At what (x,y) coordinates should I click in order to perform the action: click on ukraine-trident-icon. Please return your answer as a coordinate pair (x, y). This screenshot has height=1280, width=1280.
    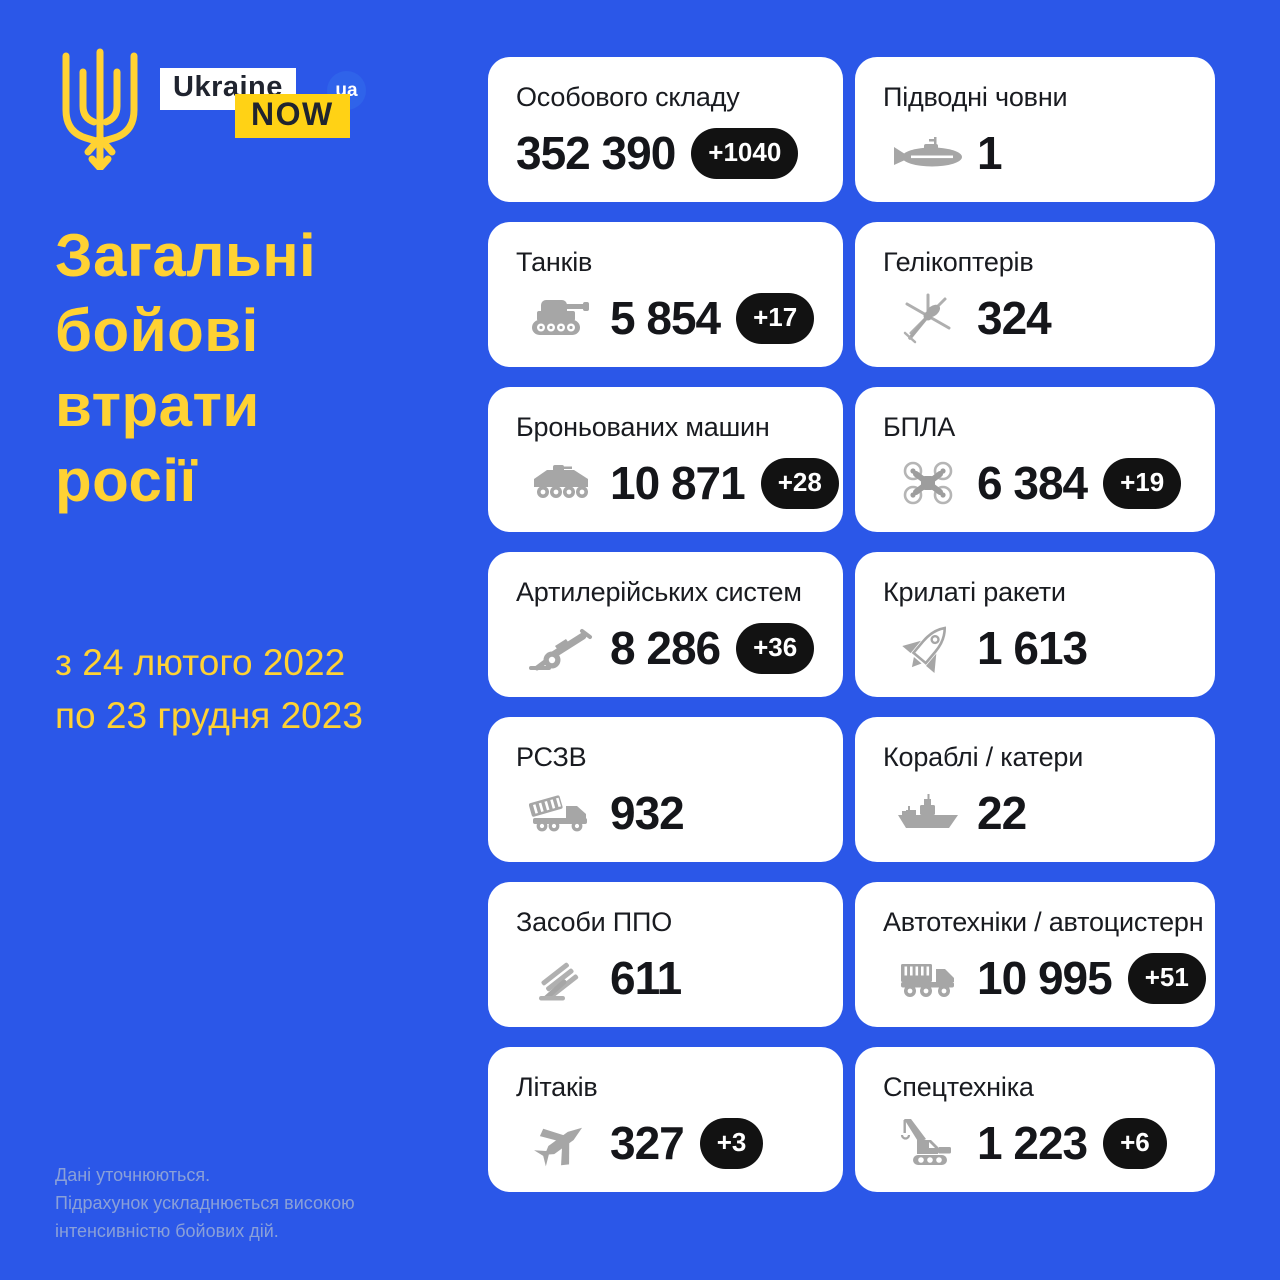
    Looking at the image, I should click on (100, 111).